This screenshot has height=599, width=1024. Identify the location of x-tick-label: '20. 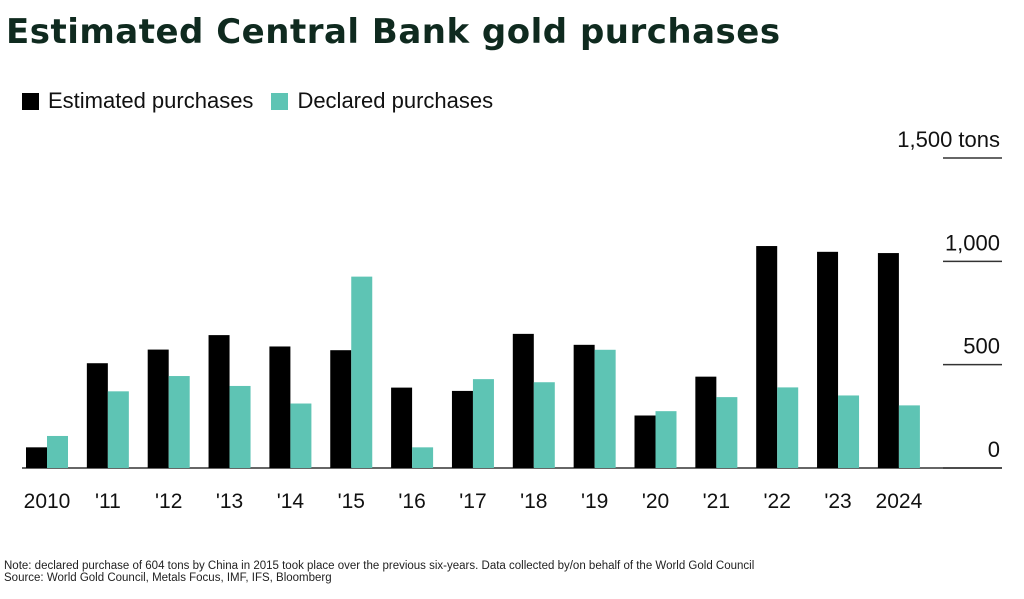
(655, 501).